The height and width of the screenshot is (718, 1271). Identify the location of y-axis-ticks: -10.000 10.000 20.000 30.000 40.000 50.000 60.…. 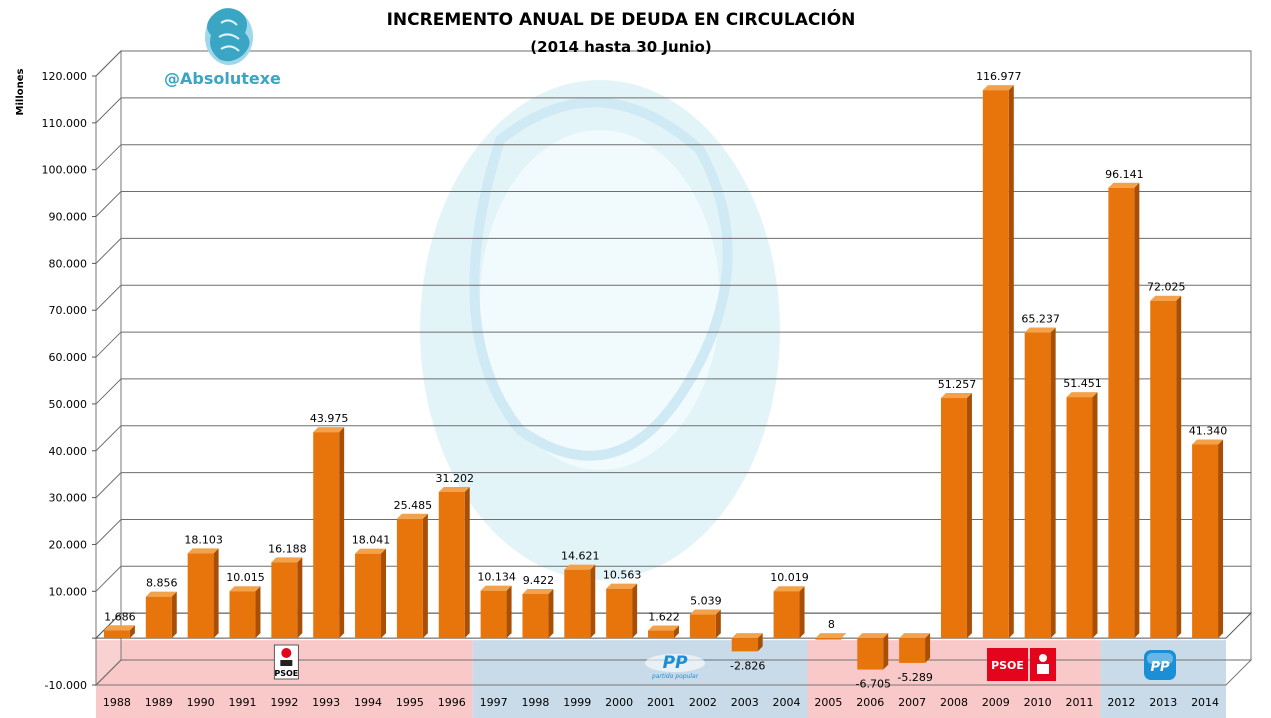
(69, 381).